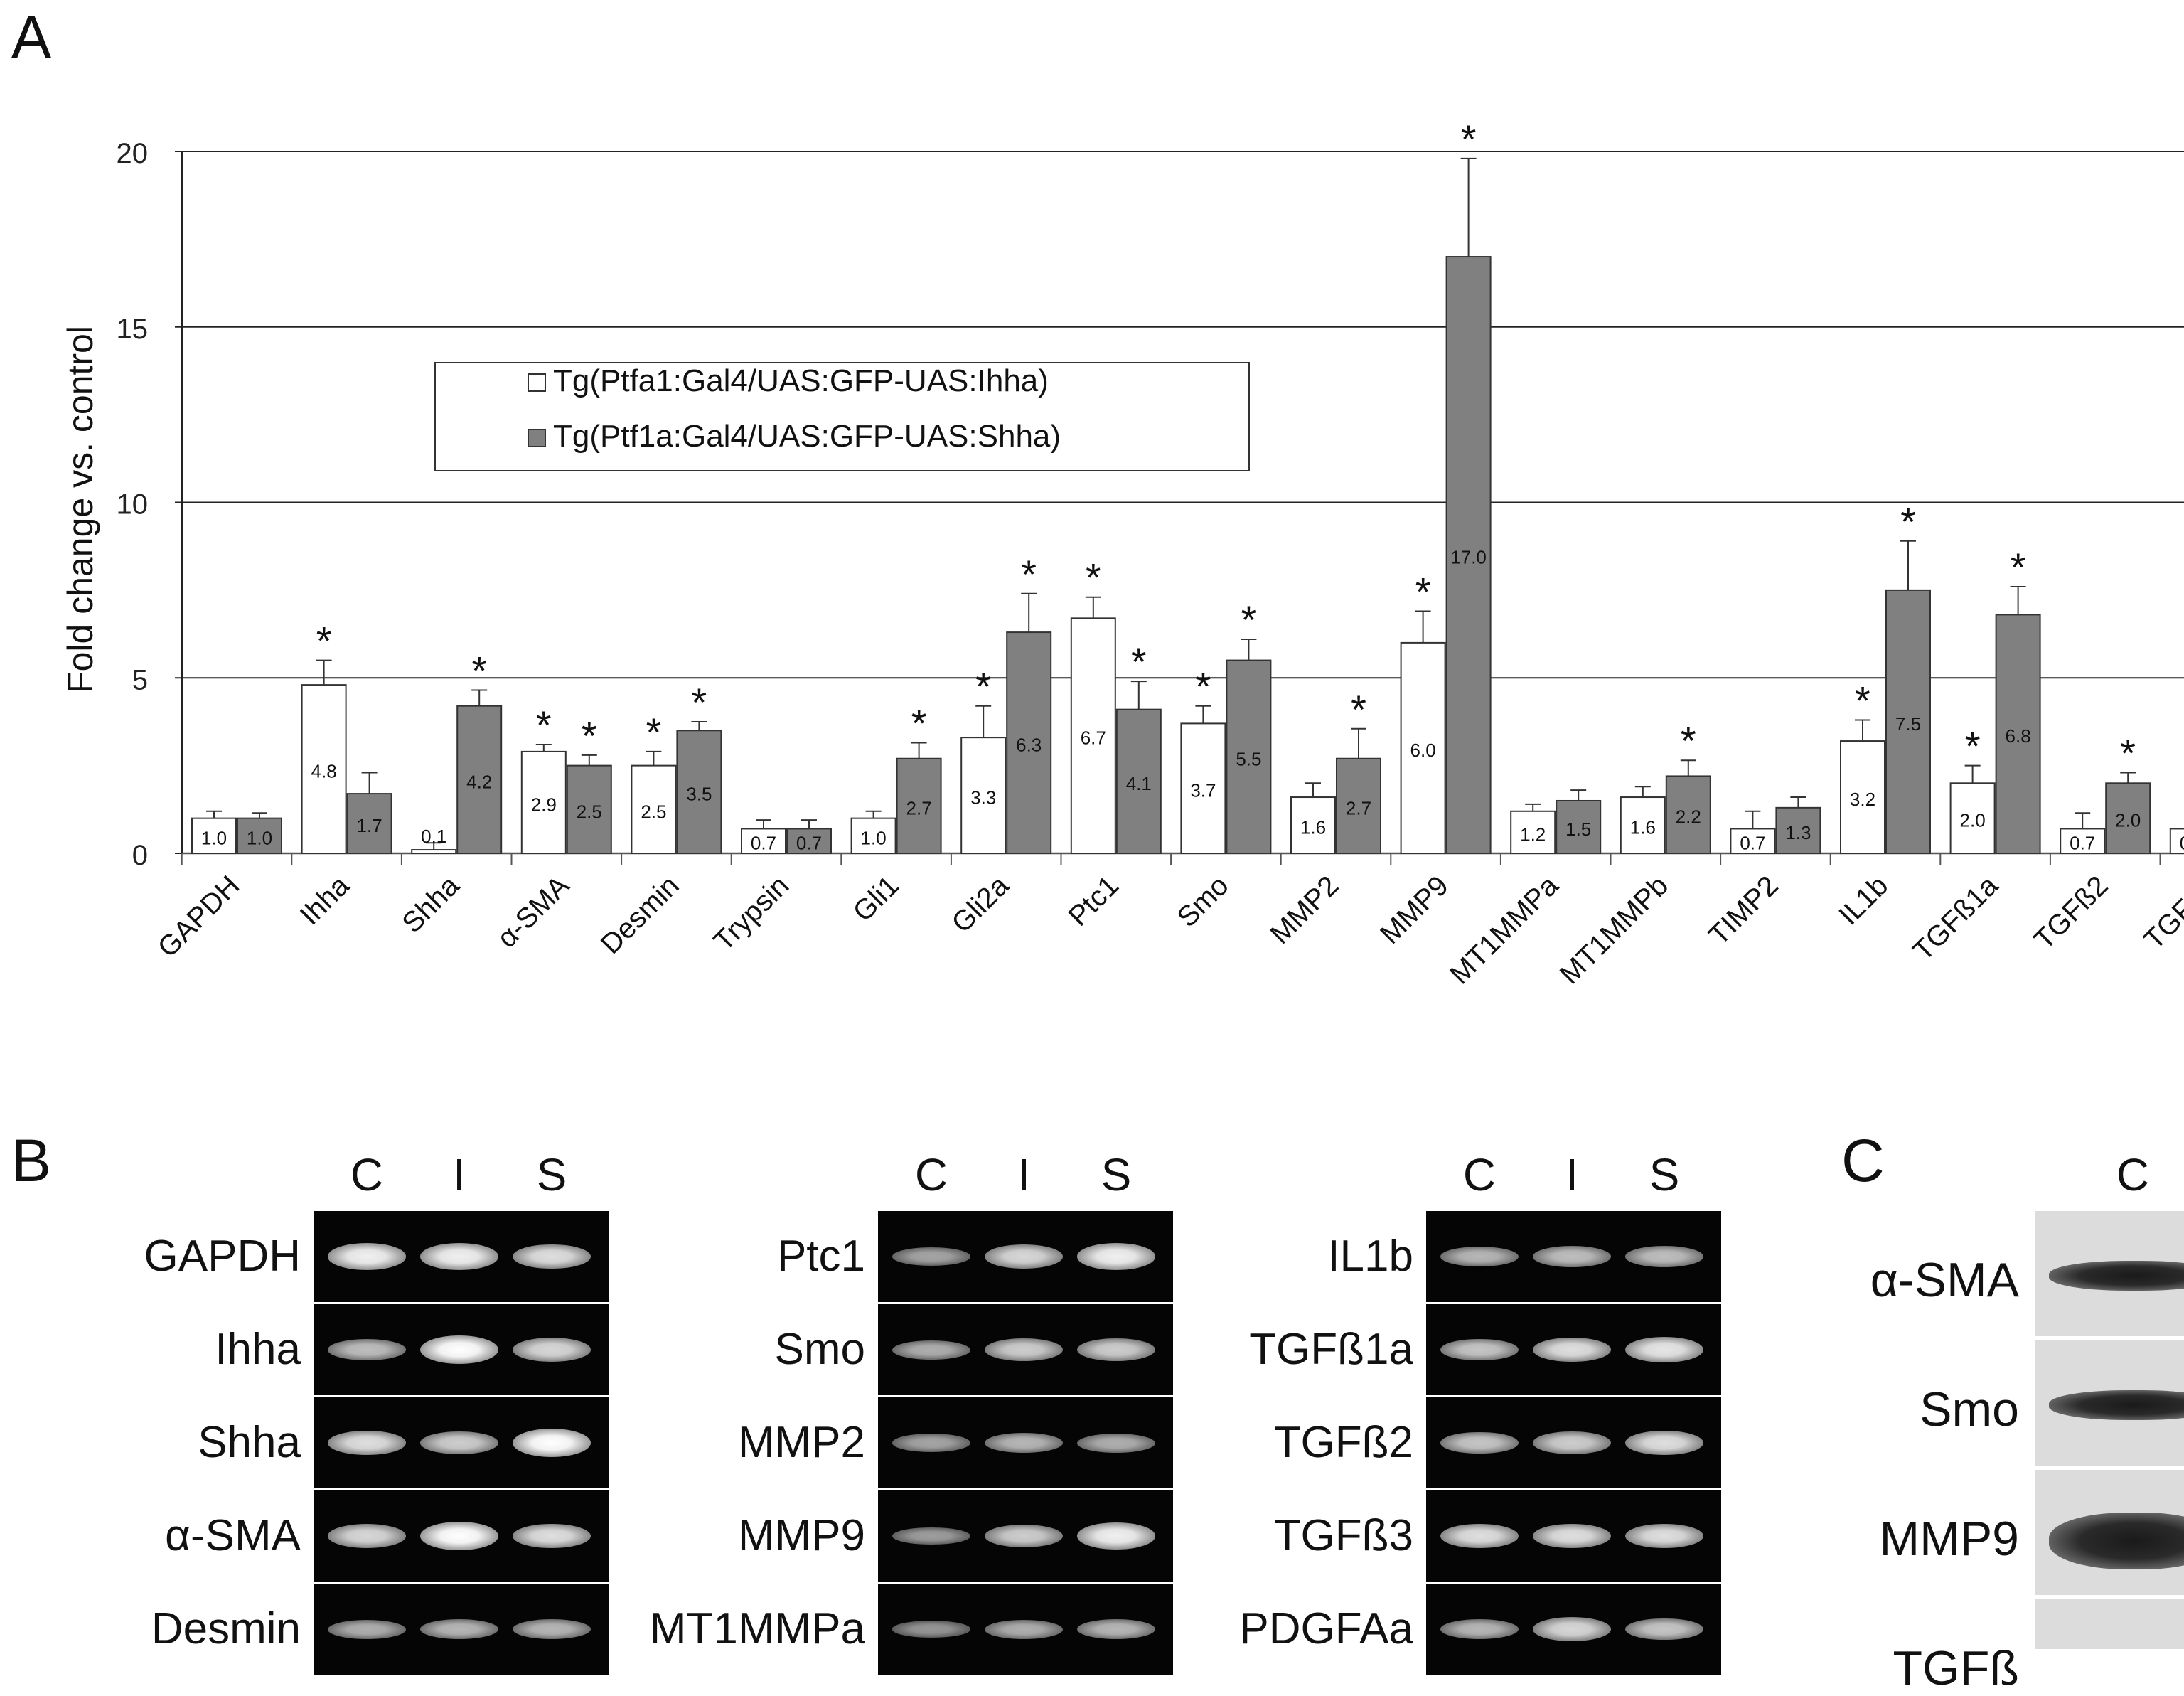 The height and width of the screenshot is (1696, 2184). Describe the element at coordinates (1743, 910) in the screenshot. I see `x-tick-label: TIMP2` at that location.